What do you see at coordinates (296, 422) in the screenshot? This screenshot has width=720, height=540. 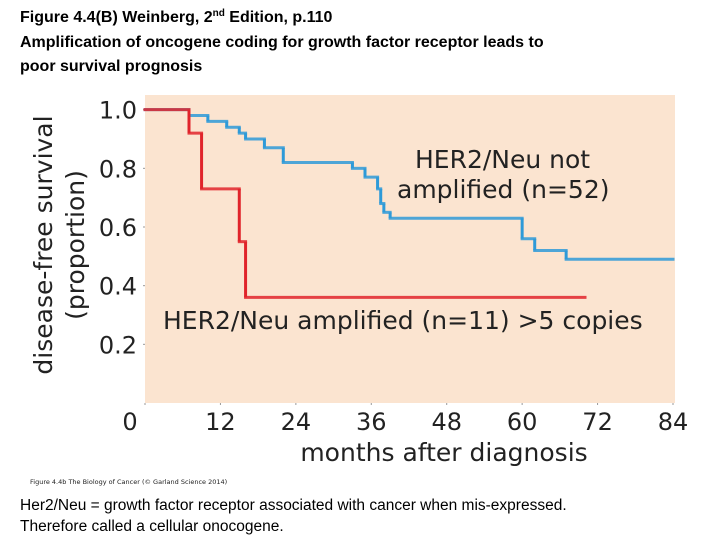 I see `x-tick-label: 24` at bounding box center [296, 422].